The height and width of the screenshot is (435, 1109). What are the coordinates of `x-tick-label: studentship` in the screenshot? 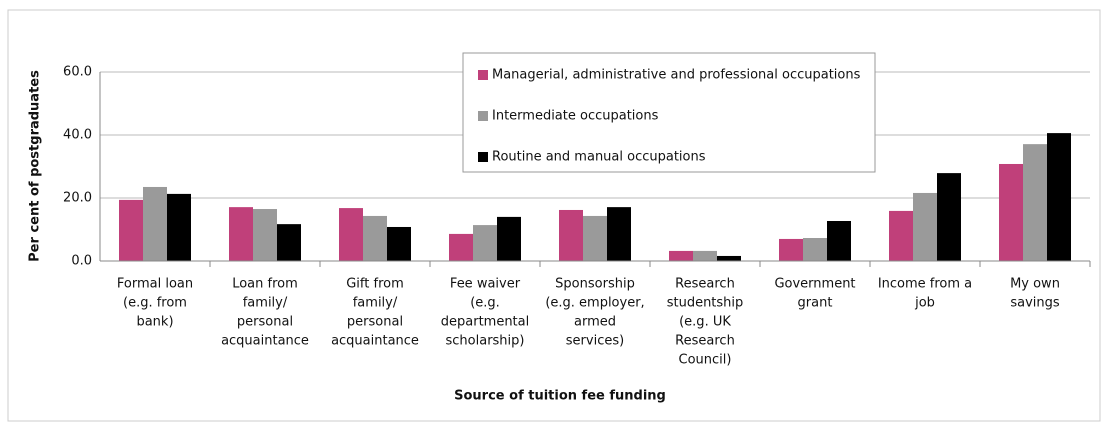 It's located at (705, 303).